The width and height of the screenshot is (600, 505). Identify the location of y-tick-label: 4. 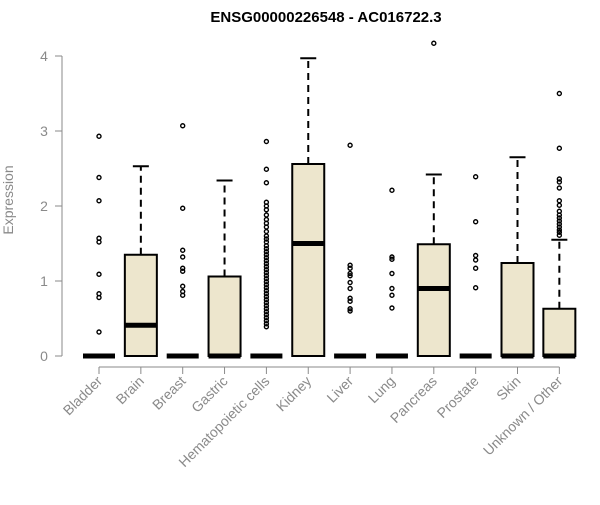
(44, 56).